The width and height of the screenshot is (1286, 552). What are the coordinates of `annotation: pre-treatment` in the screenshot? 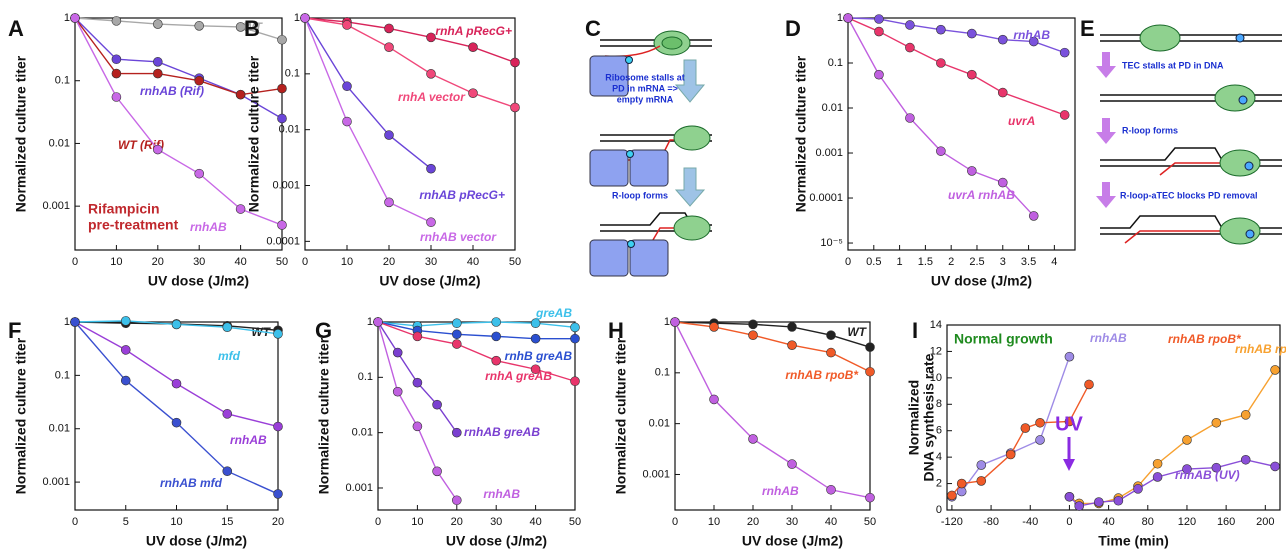 It's located at (133, 225).